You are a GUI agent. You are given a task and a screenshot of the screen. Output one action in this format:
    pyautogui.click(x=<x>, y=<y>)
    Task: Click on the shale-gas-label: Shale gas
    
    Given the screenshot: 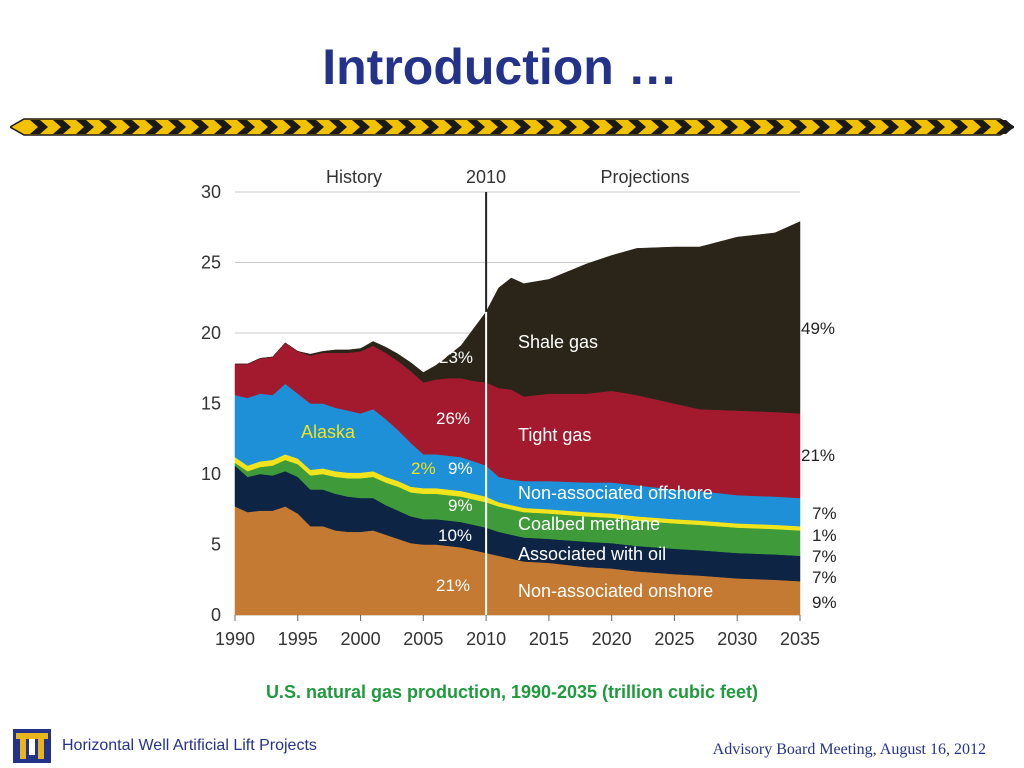 What is the action you would take?
    pyautogui.click(x=558, y=342)
    